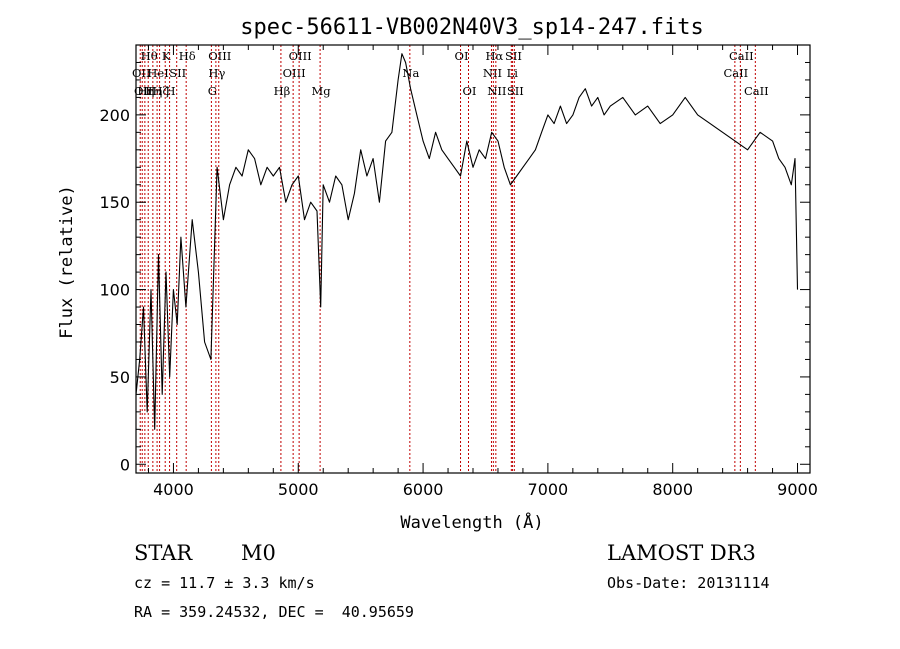 The height and width of the screenshot is (649, 900). What do you see at coordinates (219, 56) in the screenshot?
I see `line-label-13: OIII` at bounding box center [219, 56].